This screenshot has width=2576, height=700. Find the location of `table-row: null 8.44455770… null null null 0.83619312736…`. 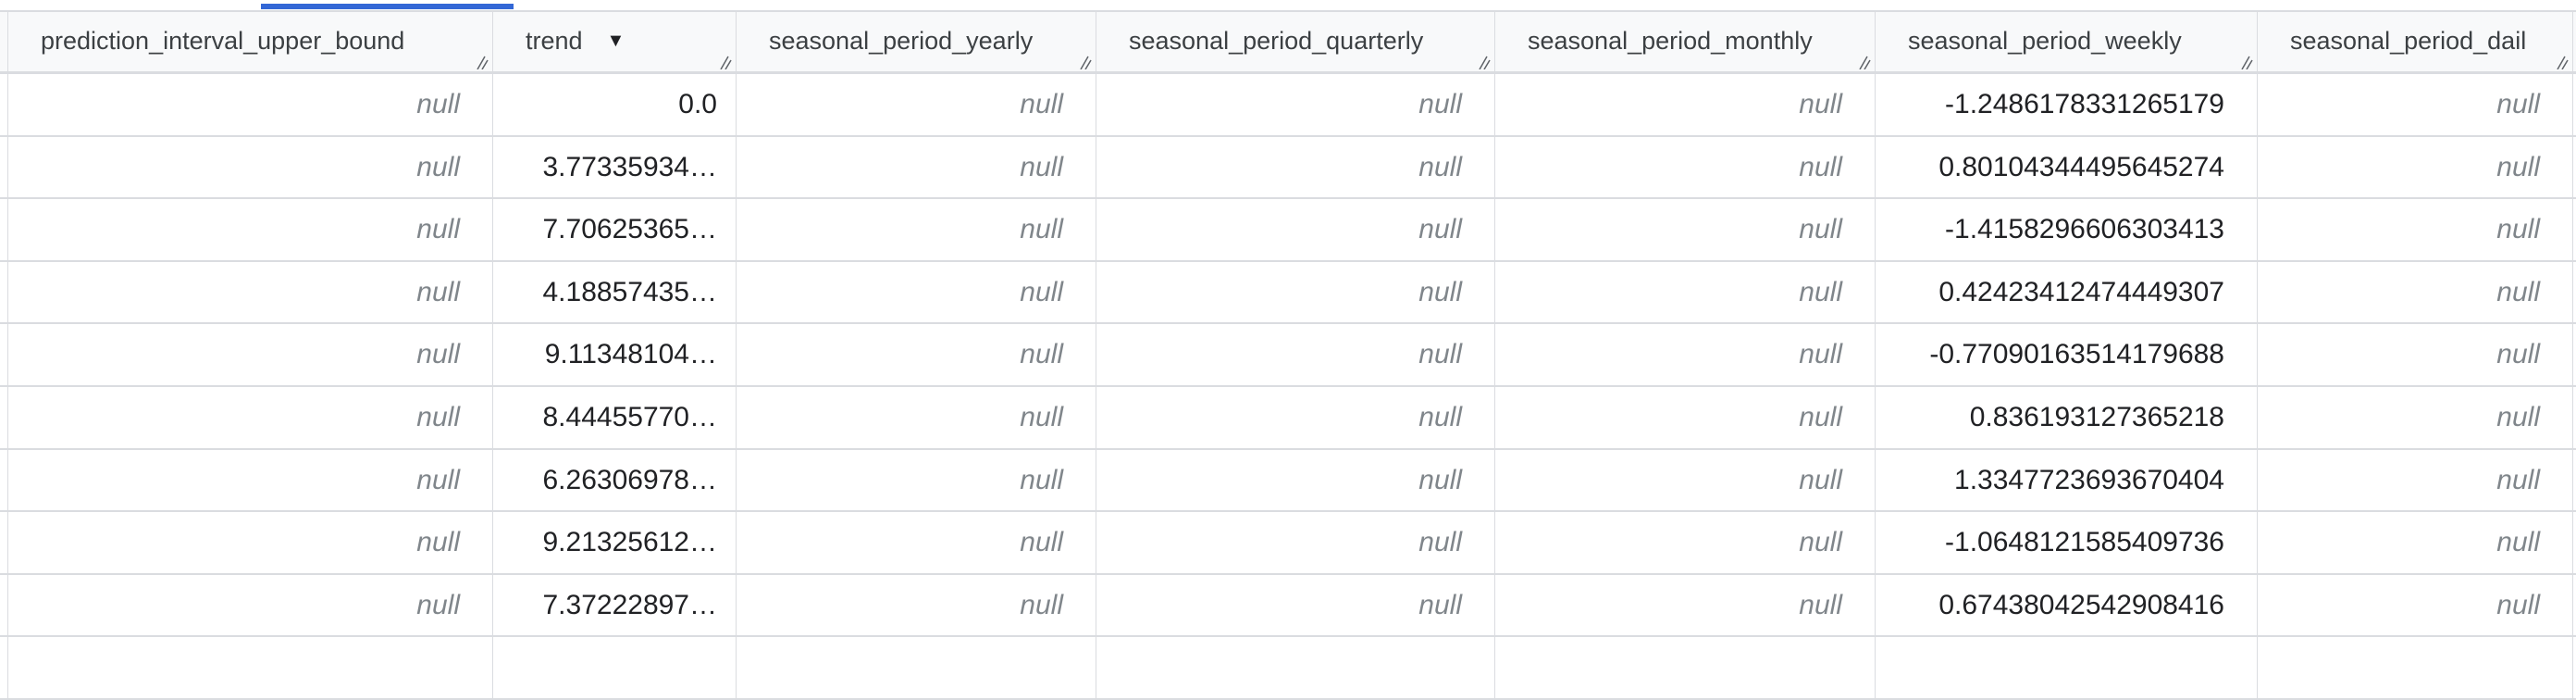

table-row: null 8.44455770… null null null 0.83619312736… is located at coordinates (1288, 418).